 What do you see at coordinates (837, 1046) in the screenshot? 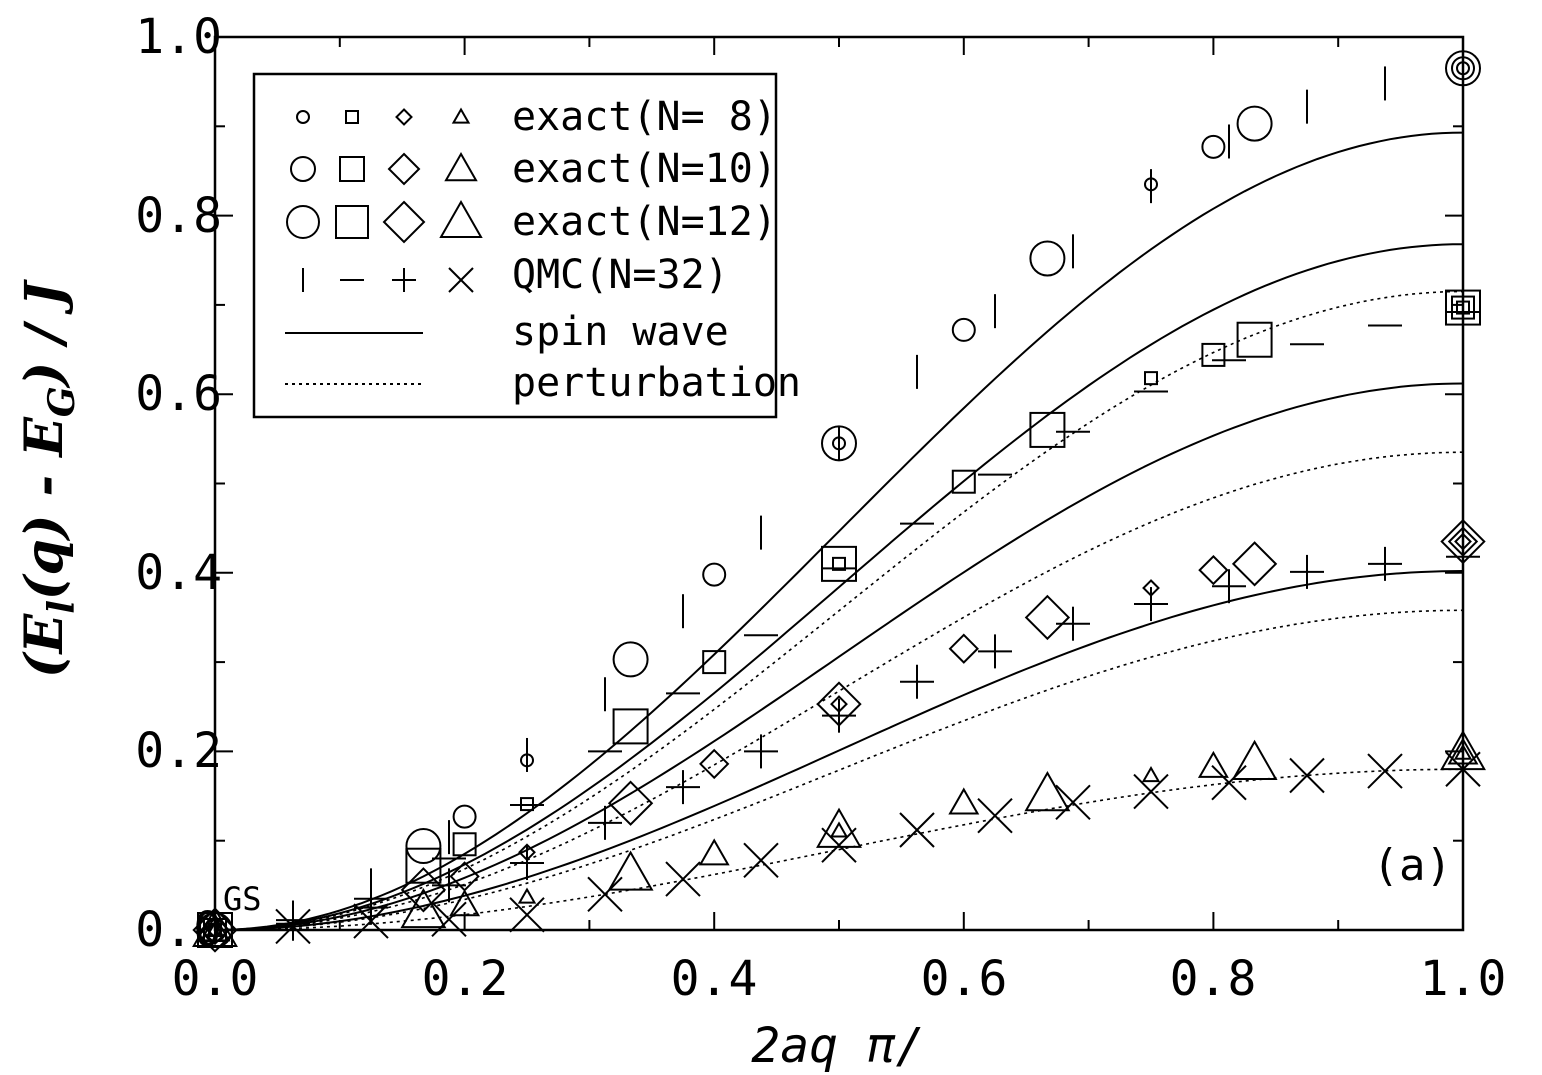
I see `x-axis-title: 2aq π/` at bounding box center [837, 1046].